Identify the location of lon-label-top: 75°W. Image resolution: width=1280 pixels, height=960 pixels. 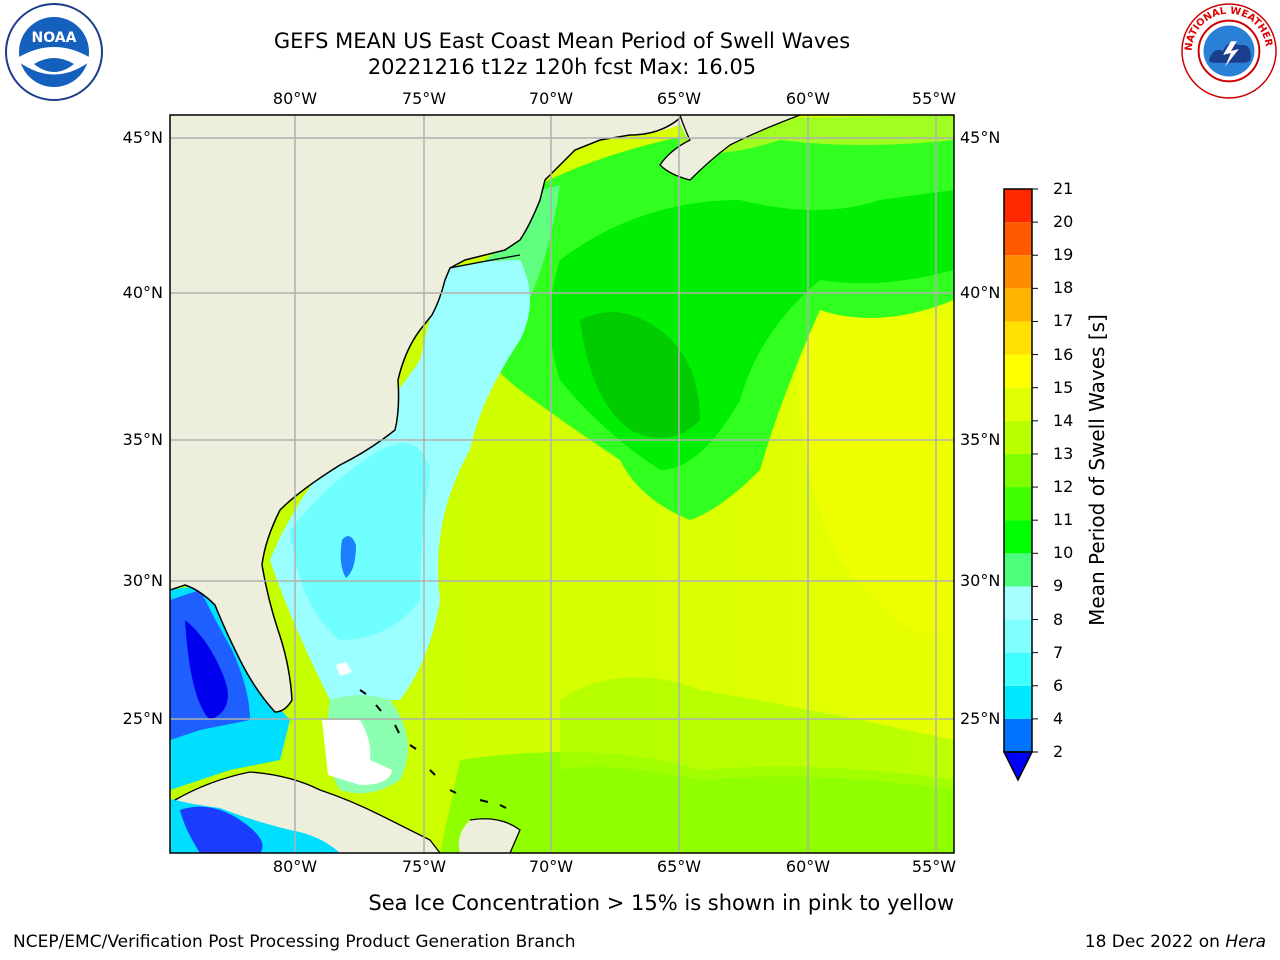
(424, 98).